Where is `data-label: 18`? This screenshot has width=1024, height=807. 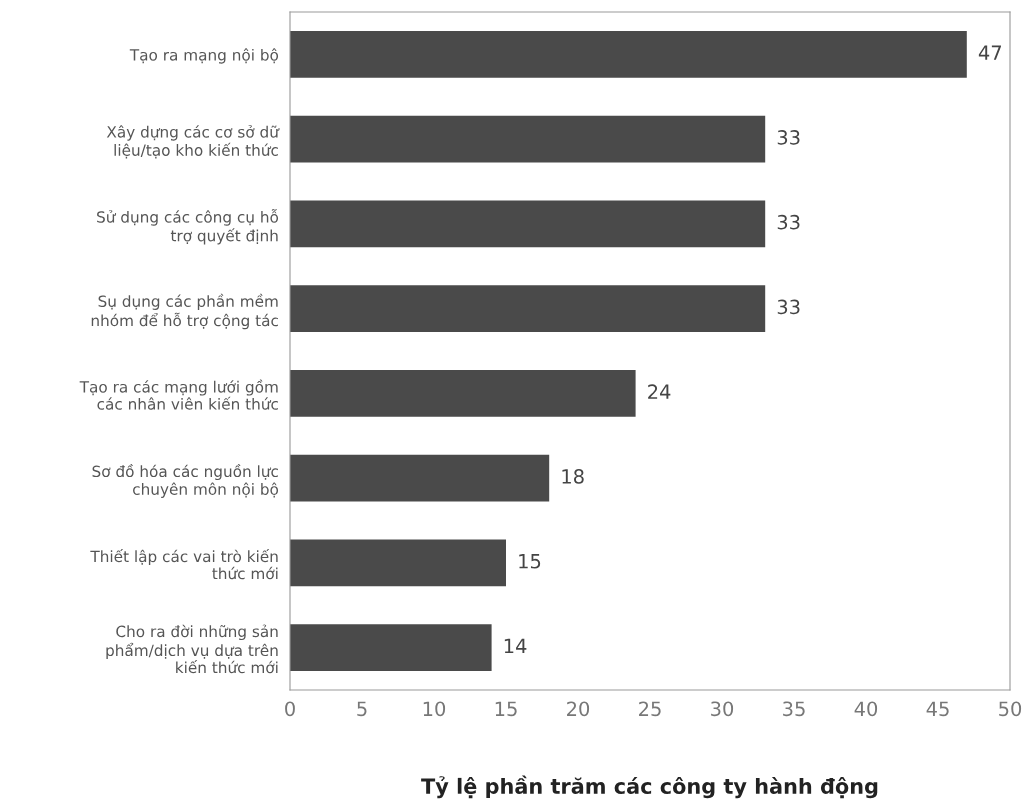
data-label: 18 is located at coordinates (573, 476).